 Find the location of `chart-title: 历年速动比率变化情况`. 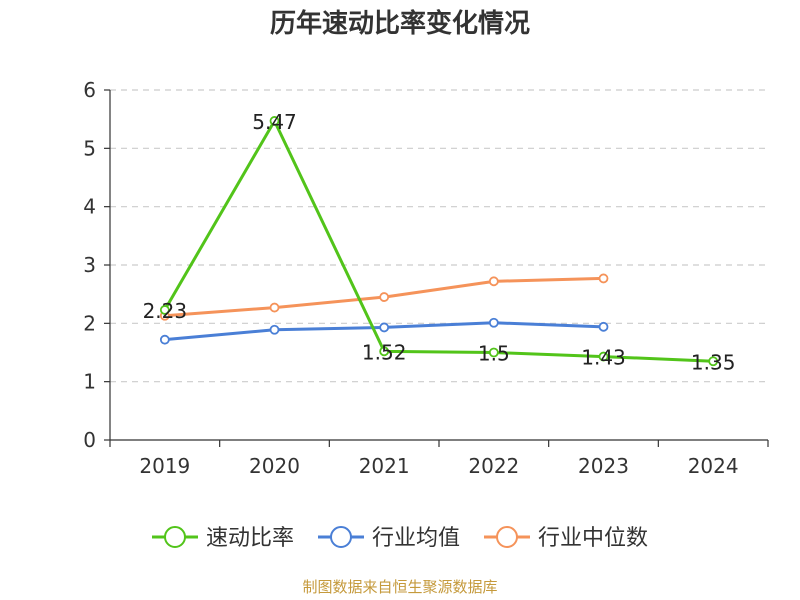

chart-title: 历年速动比率变化情况 is located at coordinates (399, 24).